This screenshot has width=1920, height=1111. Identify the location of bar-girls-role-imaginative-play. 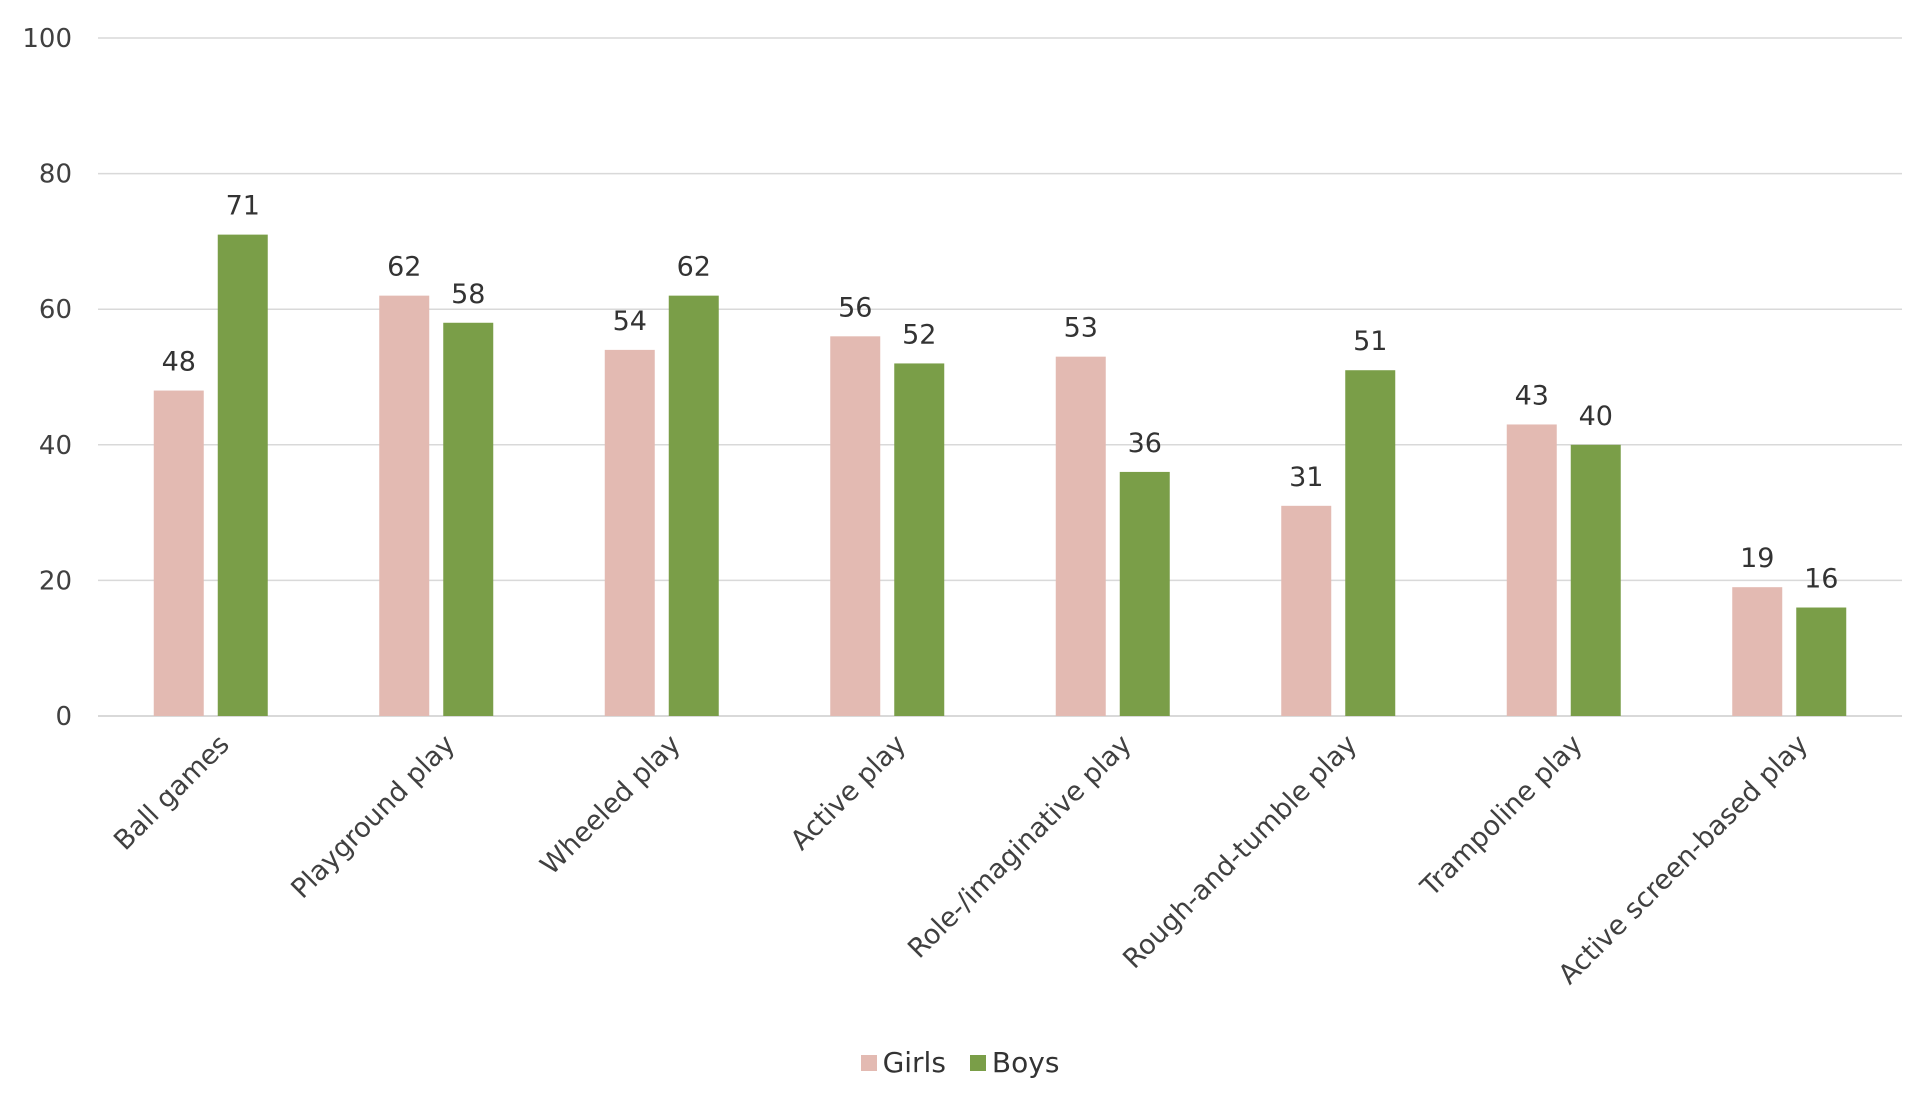
(1080, 536).